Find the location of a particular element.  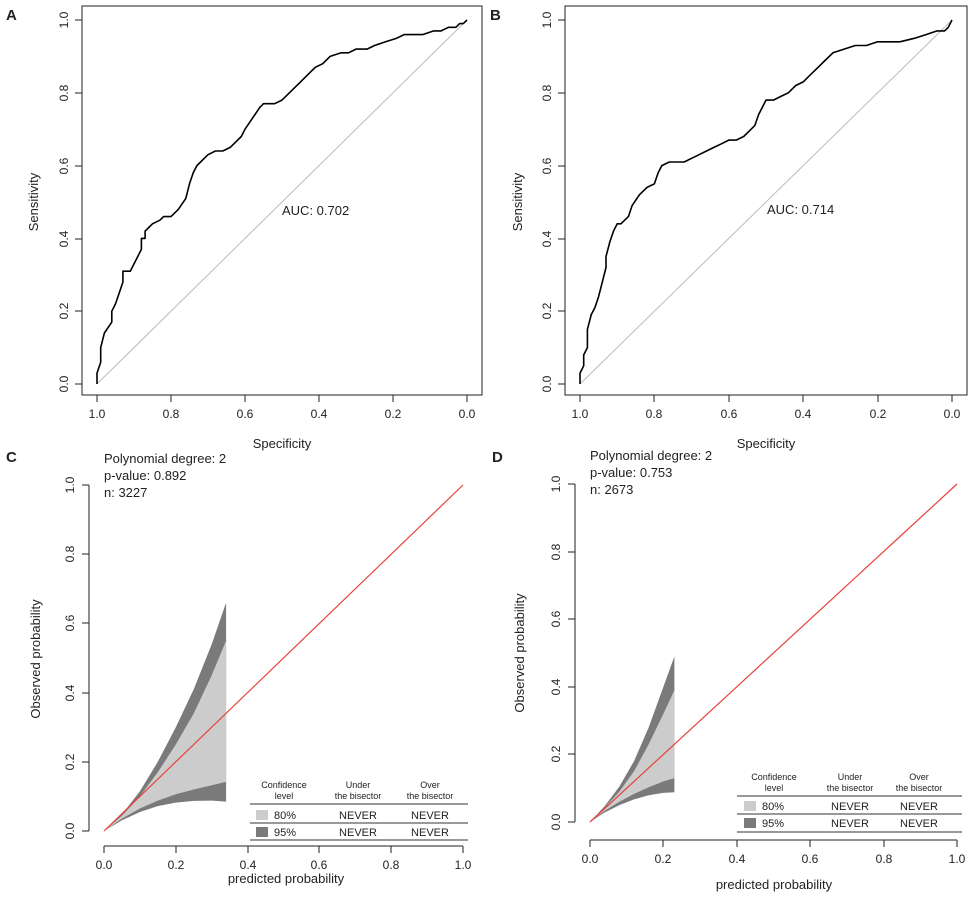

x-axis-label: predicted probability is located at coordinates (286, 878).